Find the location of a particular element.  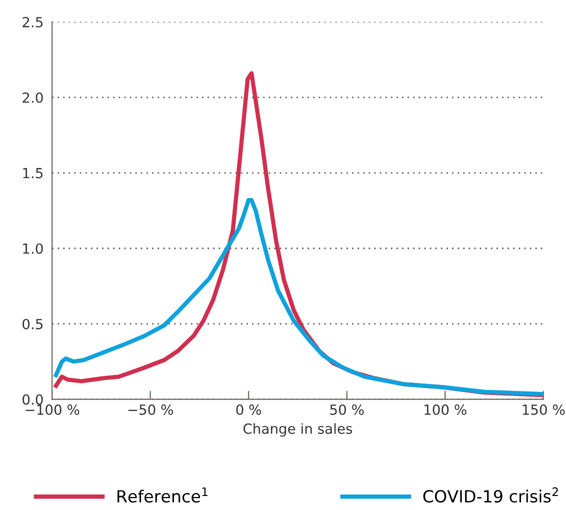

y-tick-label: 0.0 is located at coordinates (32, 399).